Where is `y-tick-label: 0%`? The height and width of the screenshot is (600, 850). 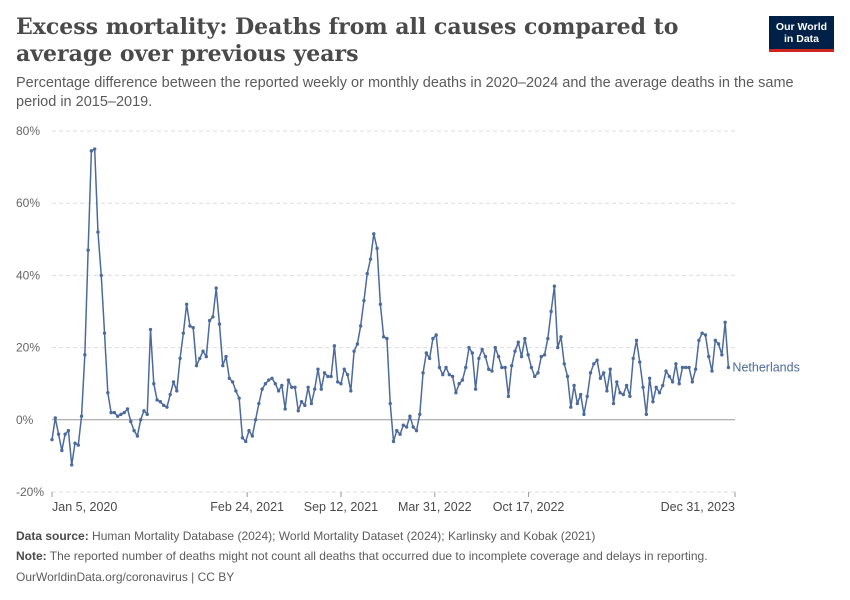
y-tick-label: 0% is located at coordinates (25, 420).